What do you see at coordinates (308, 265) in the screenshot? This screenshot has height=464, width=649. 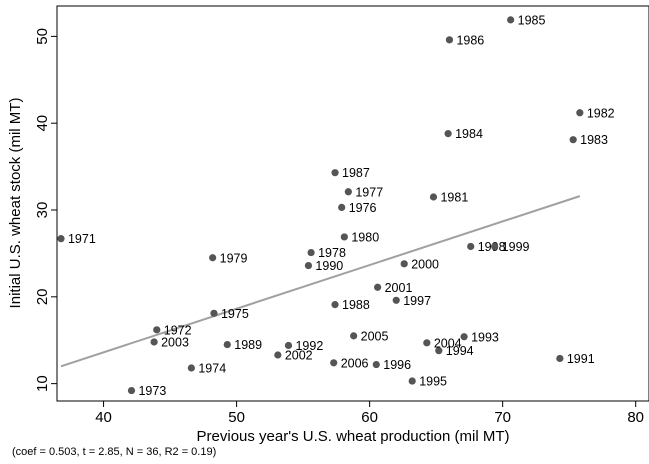 I see `point-1990` at bounding box center [308, 265].